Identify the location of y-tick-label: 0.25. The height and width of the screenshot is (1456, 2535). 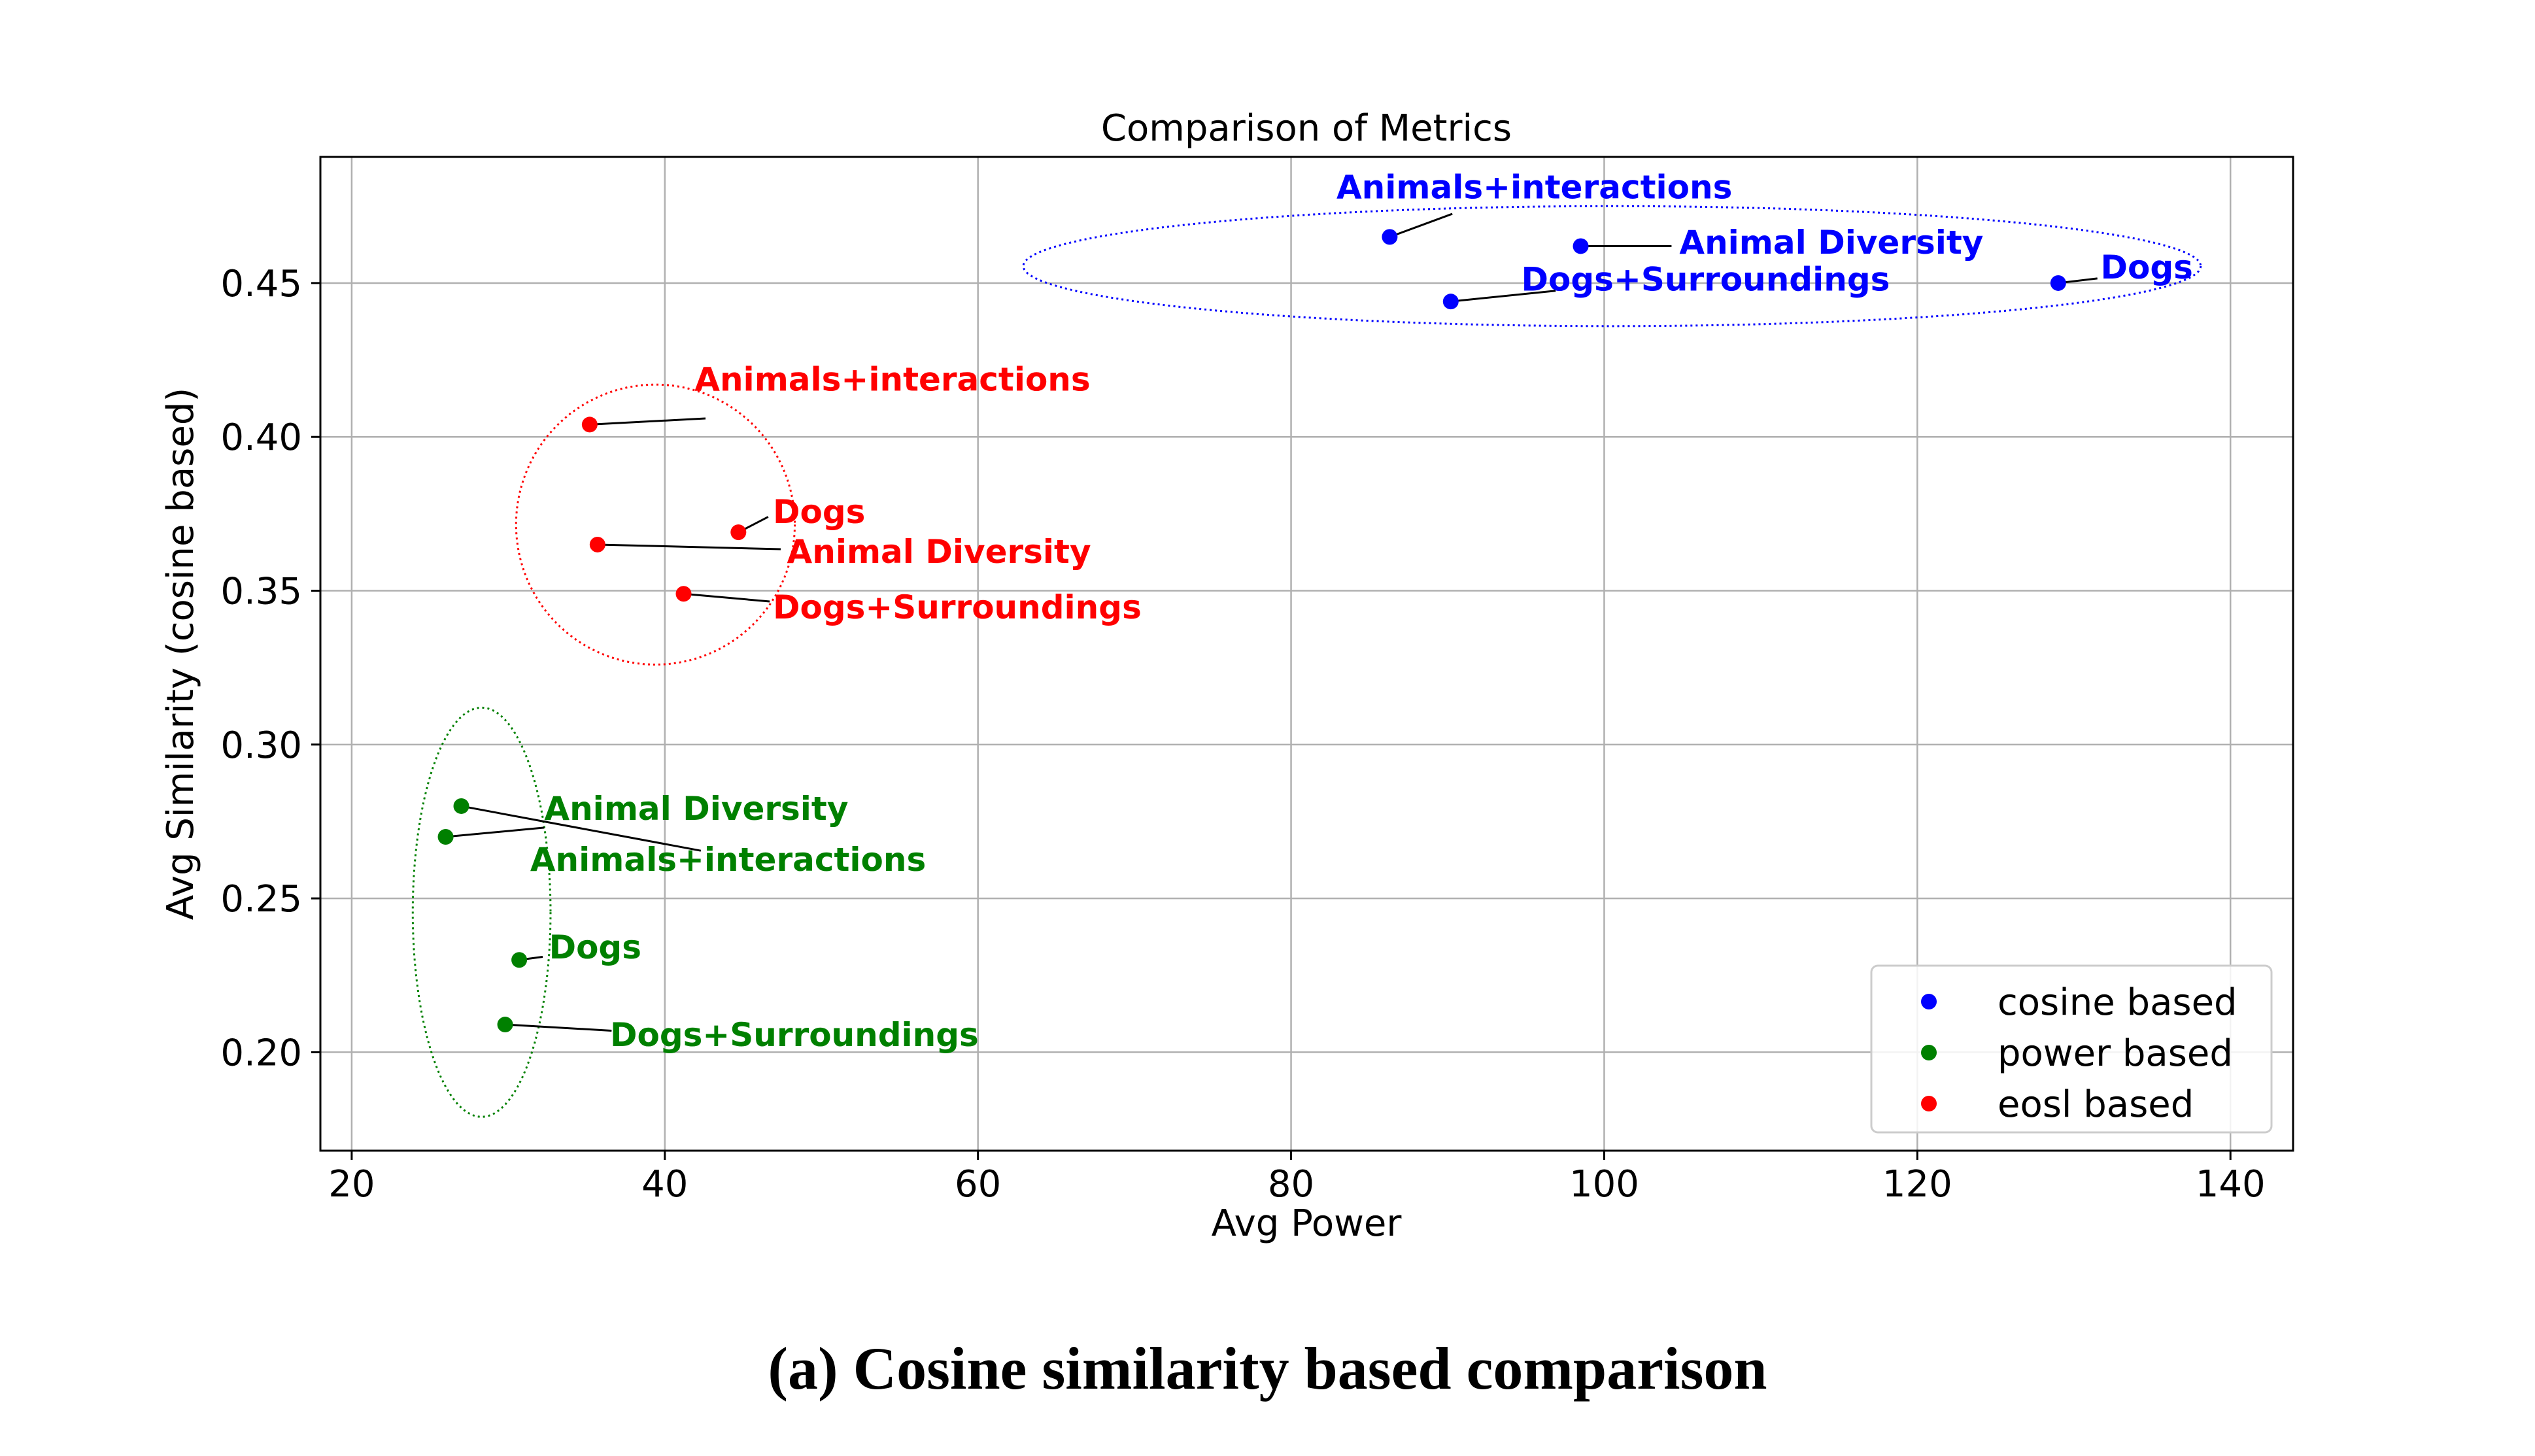
(261, 899).